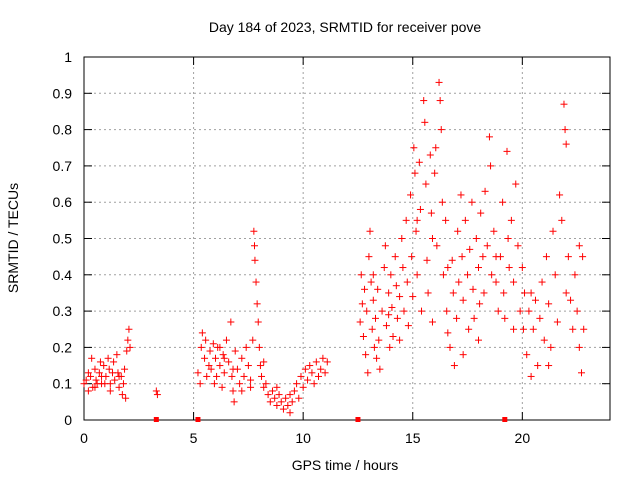 This screenshot has width=640, height=480. Describe the element at coordinates (63, 93) in the screenshot. I see `y-tick-label: 0.9` at that location.